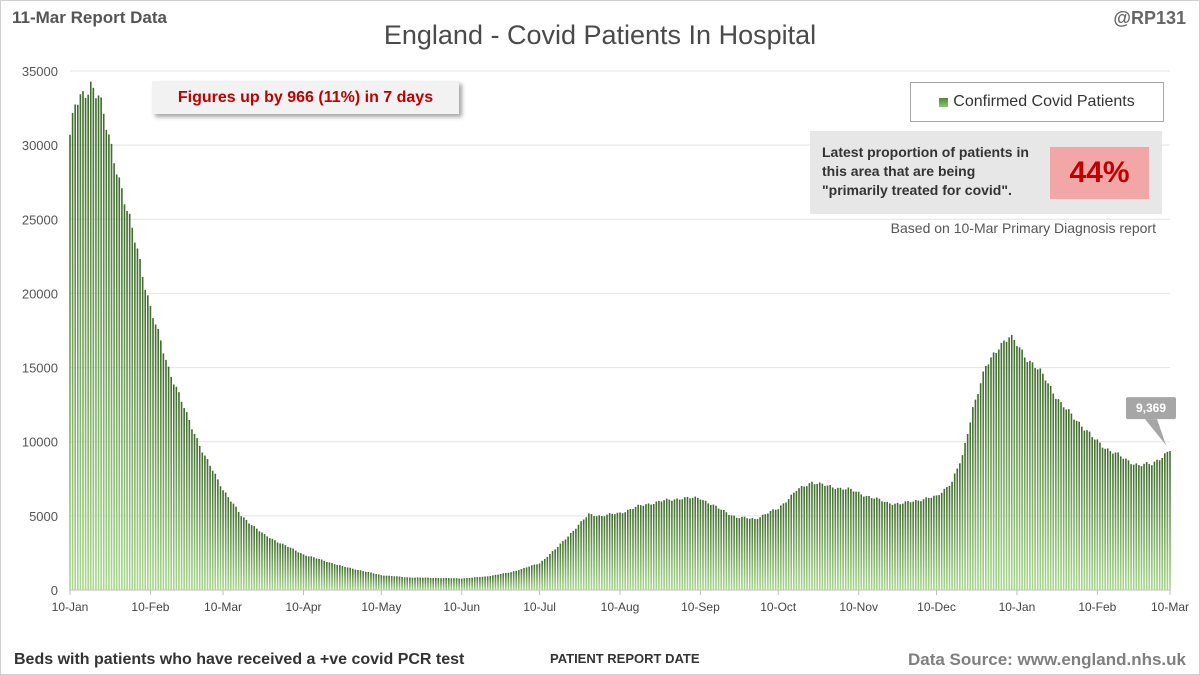  What do you see at coordinates (625, 658) in the screenshot?
I see `x-axis-title: PATIENT REPORT DATE` at bounding box center [625, 658].